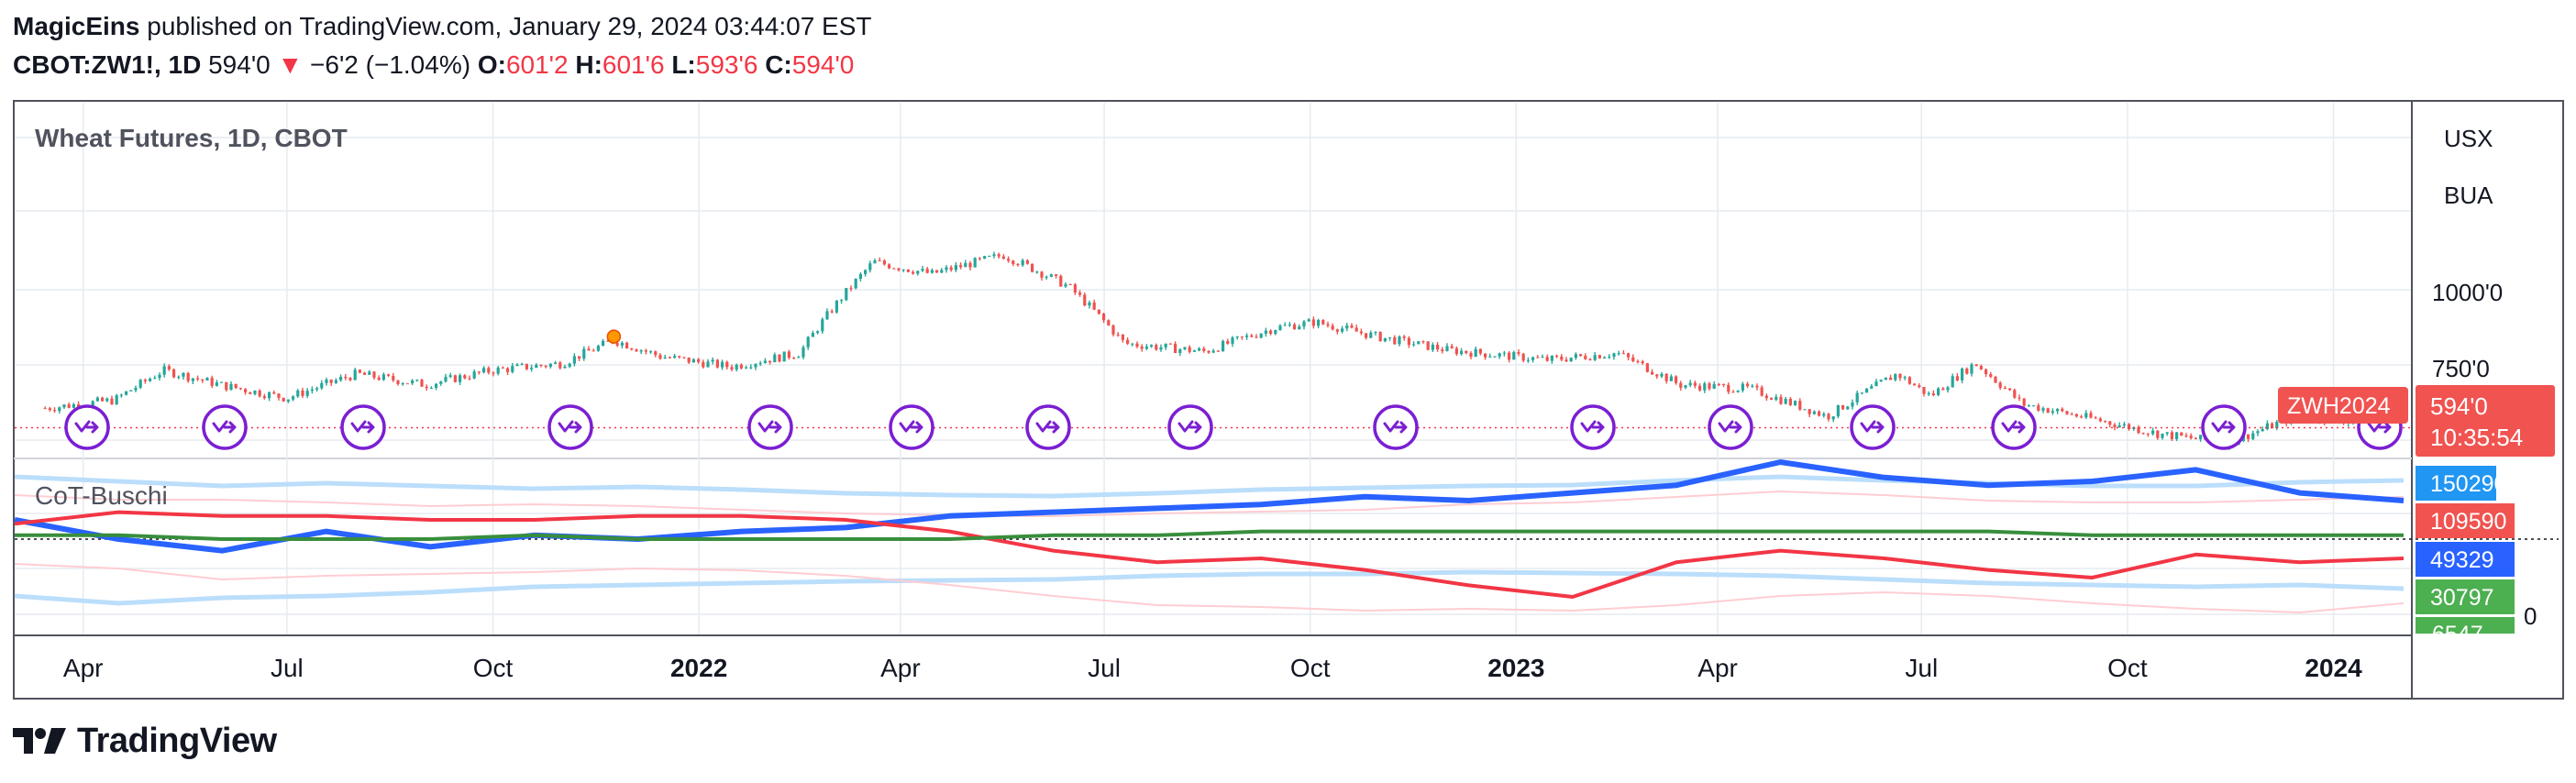  What do you see at coordinates (2462, 598) in the screenshot?
I see `indicator-value: 30797` at bounding box center [2462, 598].